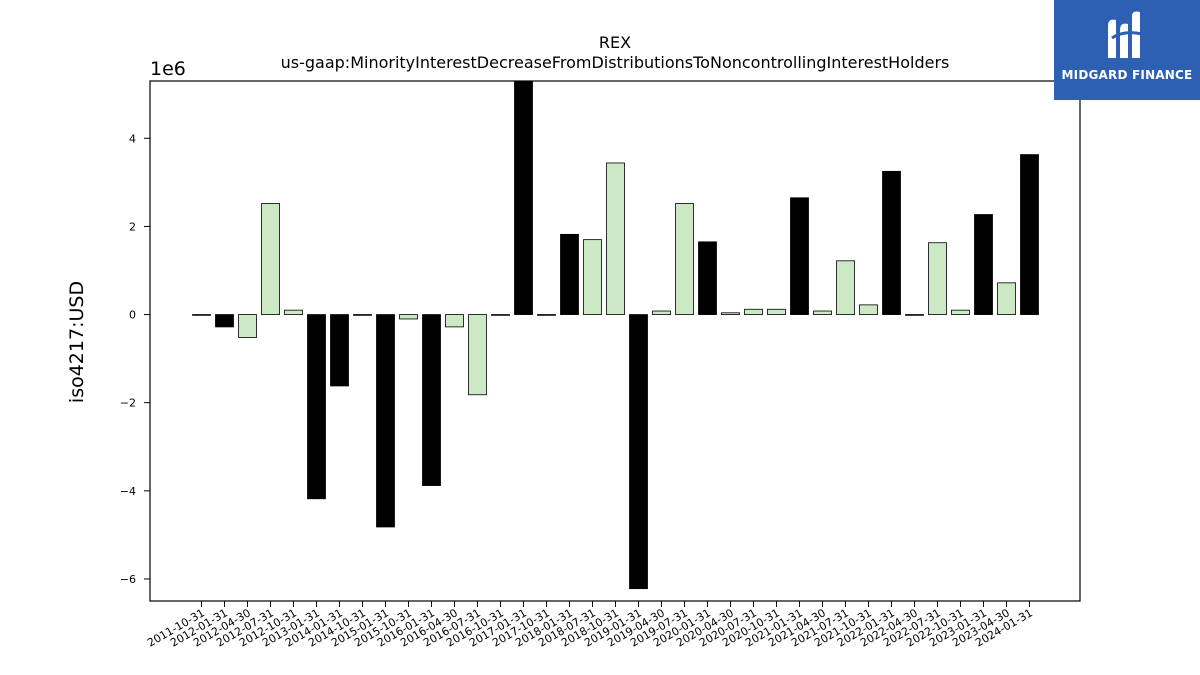 The image size is (1200, 675). What do you see at coordinates (615, 42) in the screenshot?
I see `chart-title: REX` at bounding box center [615, 42].